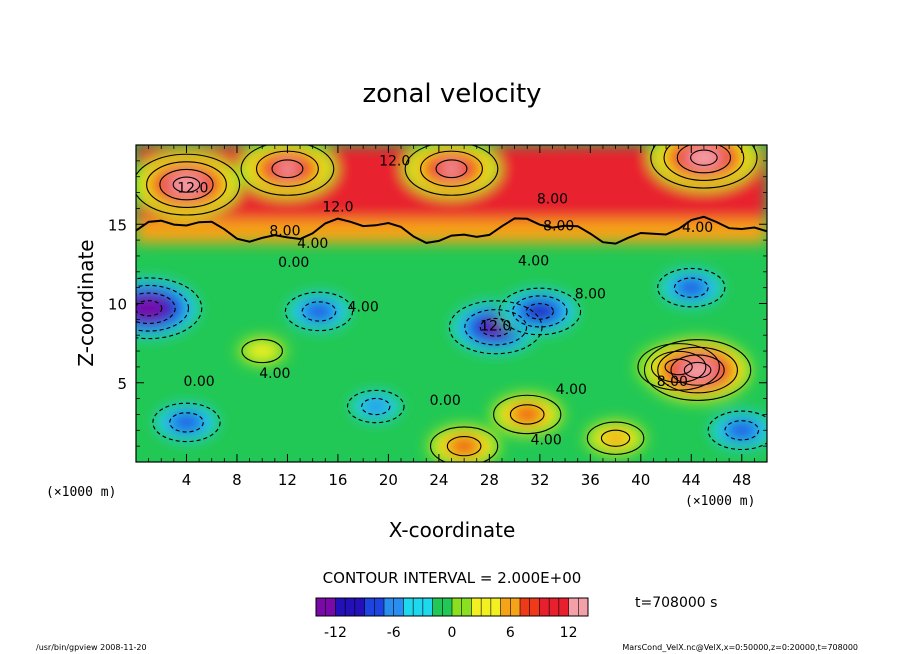 The width and height of the screenshot is (904, 654). I want to click on contour-label-10: 4.00, so click(363, 307).